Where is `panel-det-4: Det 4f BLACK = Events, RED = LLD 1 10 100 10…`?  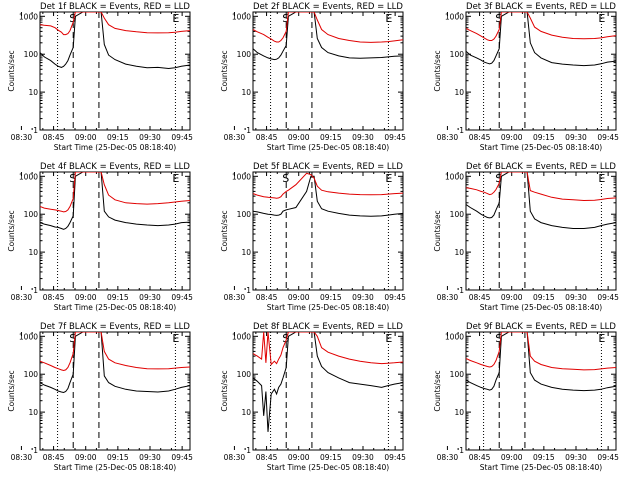 panel-det-4: Det 4f BLACK = Events, RED = LLD 1 10 100 10… is located at coordinates (100, 237).